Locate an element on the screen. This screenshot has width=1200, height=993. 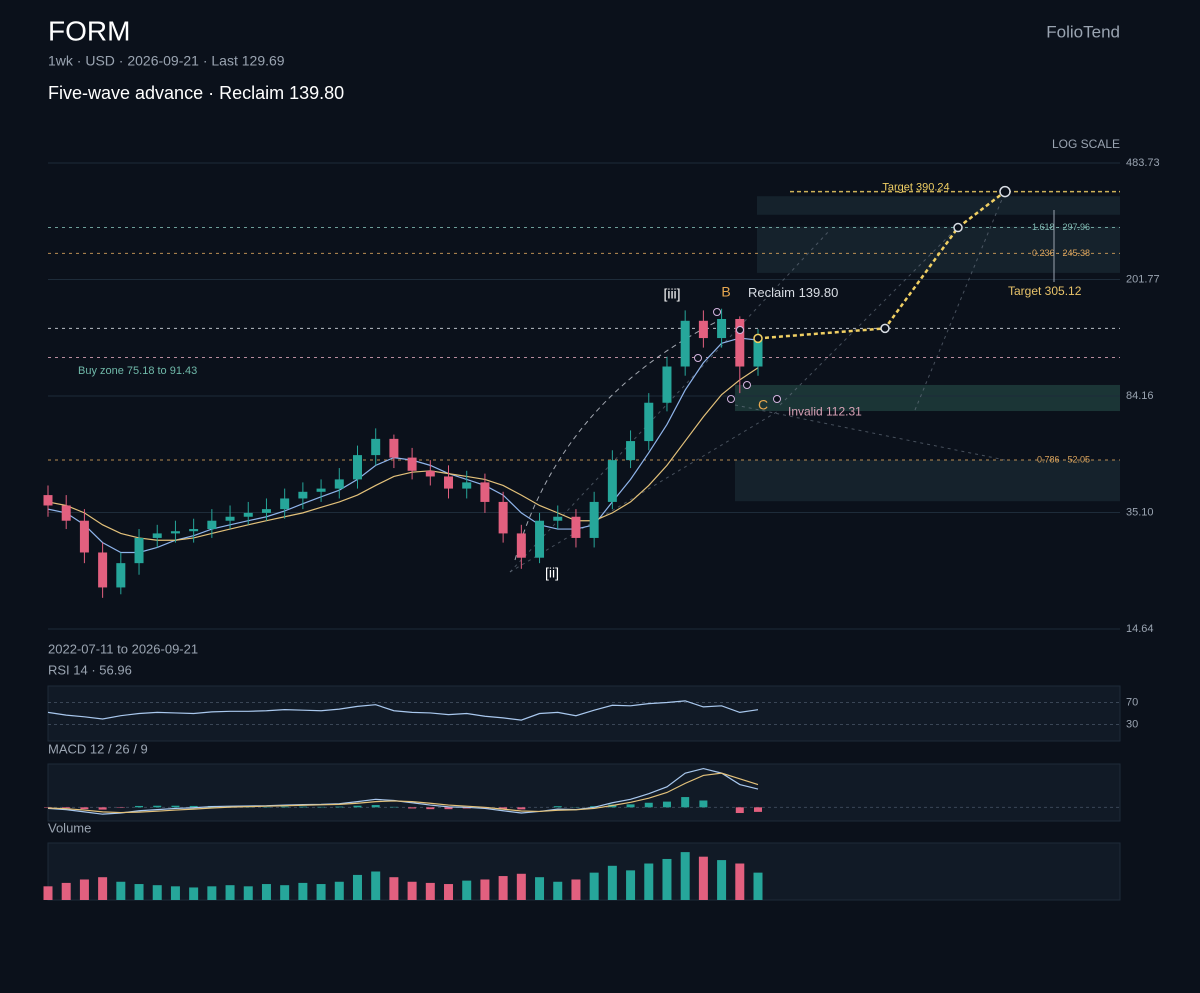
buy-zone-label: Buy zone 75.18 to 91.43 is located at coordinates (137, 371).